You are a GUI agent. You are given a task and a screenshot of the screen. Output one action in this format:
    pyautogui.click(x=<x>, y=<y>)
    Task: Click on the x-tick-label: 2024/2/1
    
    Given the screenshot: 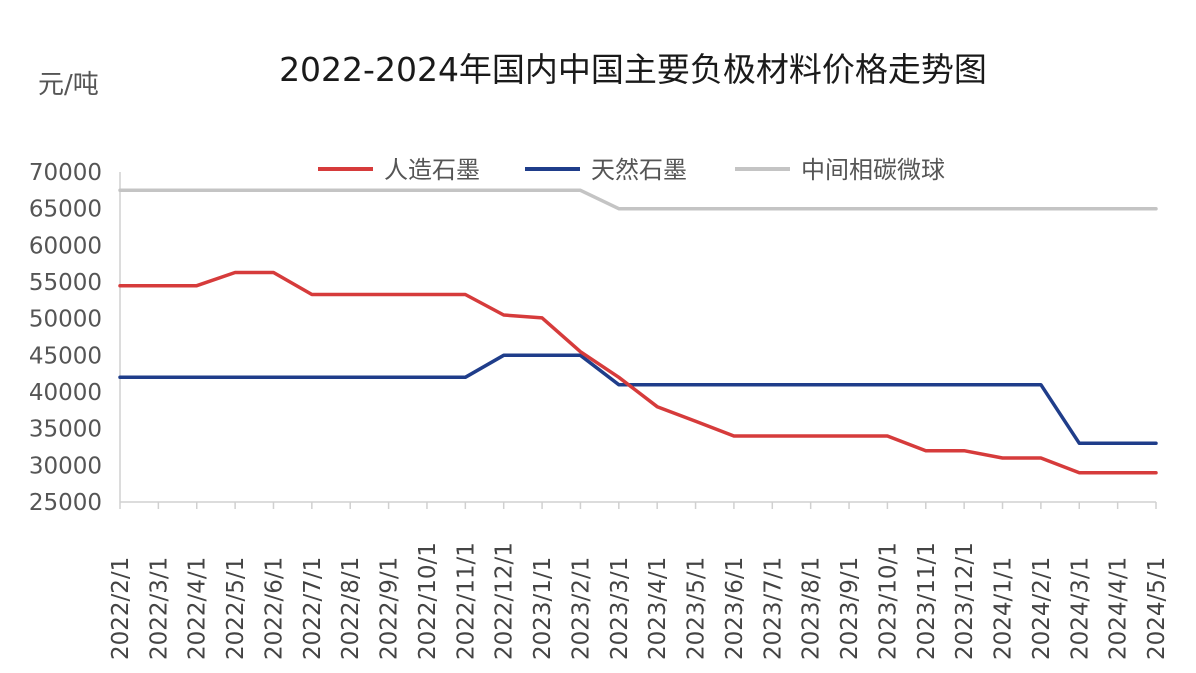 What is the action you would take?
    pyautogui.click(x=1042, y=608)
    